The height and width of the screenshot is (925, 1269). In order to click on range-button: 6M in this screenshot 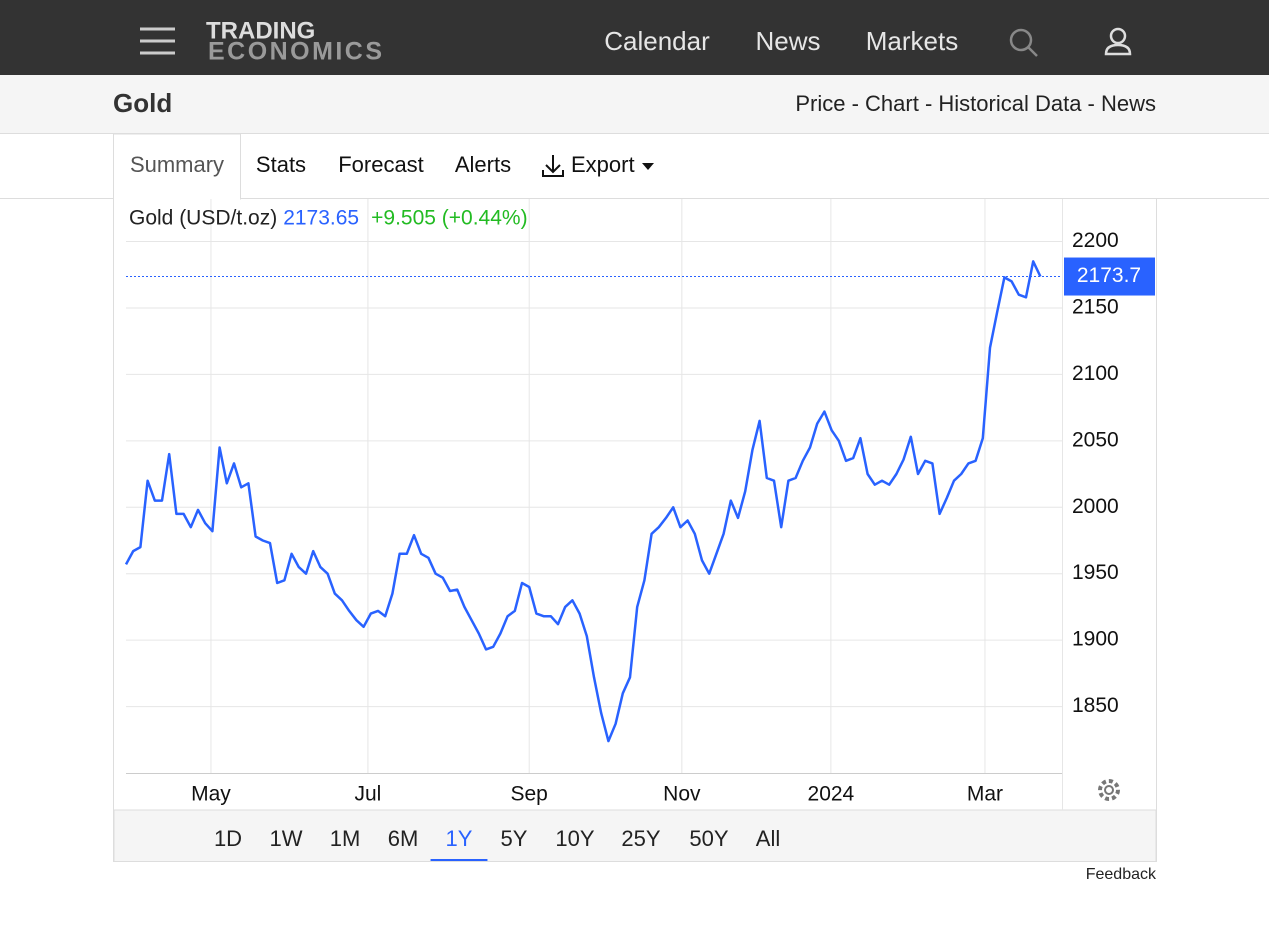, I will do `click(403, 838)`.